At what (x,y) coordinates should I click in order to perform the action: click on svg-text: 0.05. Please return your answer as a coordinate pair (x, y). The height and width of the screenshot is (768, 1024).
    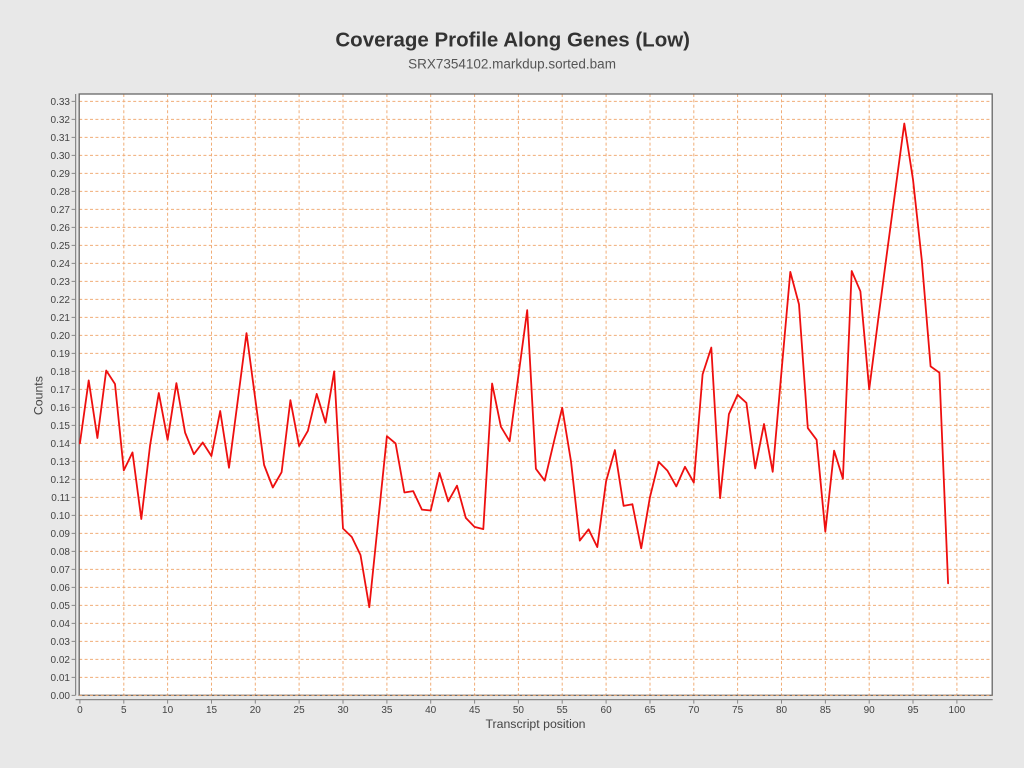
    Looking at the image, I should click on (61, 606).